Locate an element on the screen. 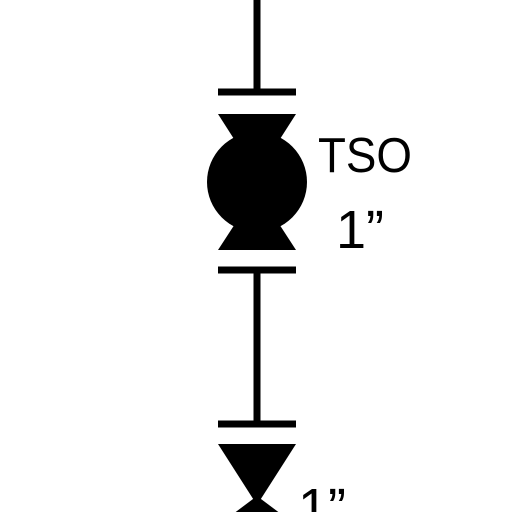  valve-ball is located at coordinates (257, 182).